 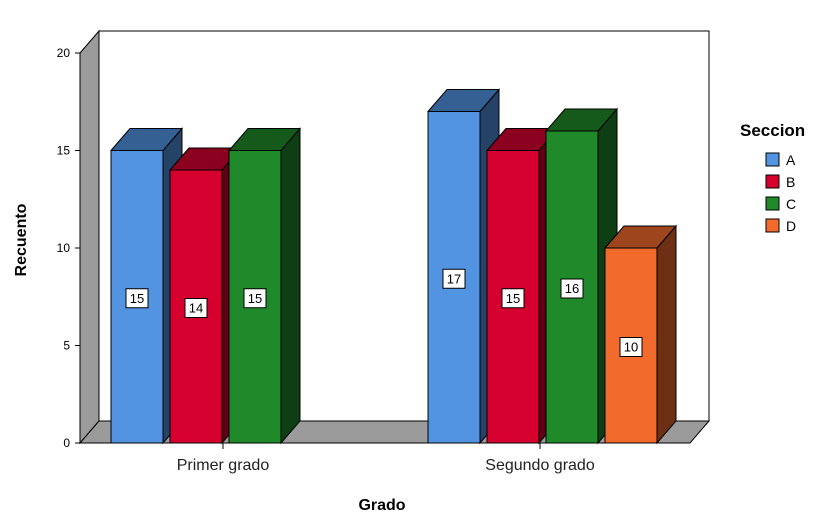 What do you see at coordinates (540, 465) in the screenshot?
I see `x-tick-label: Segundo grado` at bounding box center [540, 465].